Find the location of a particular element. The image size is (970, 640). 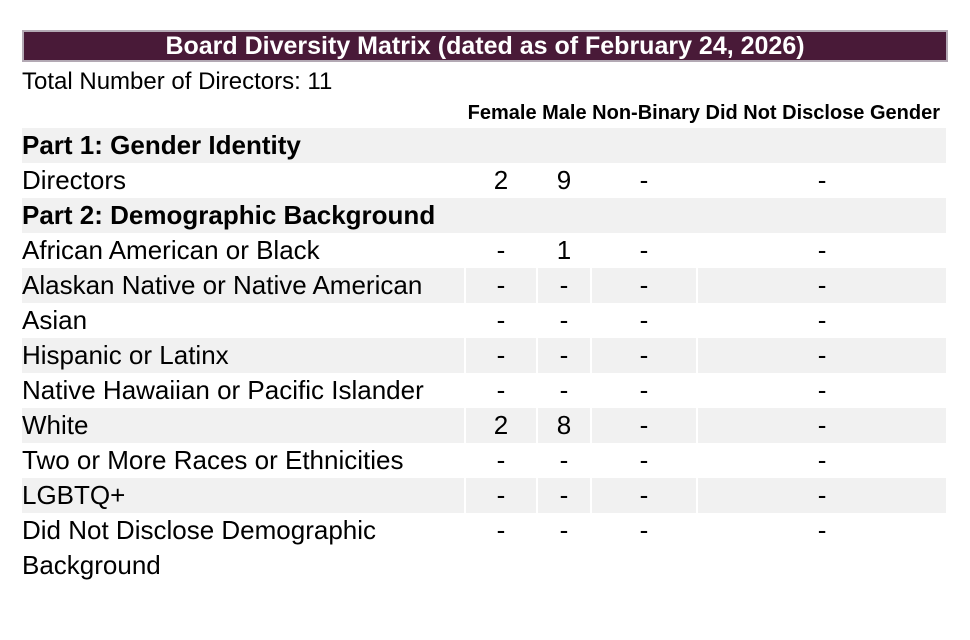

table-row: Native Hawaiian or Pacific Islander - - - - is located at coordinates (484, 390).